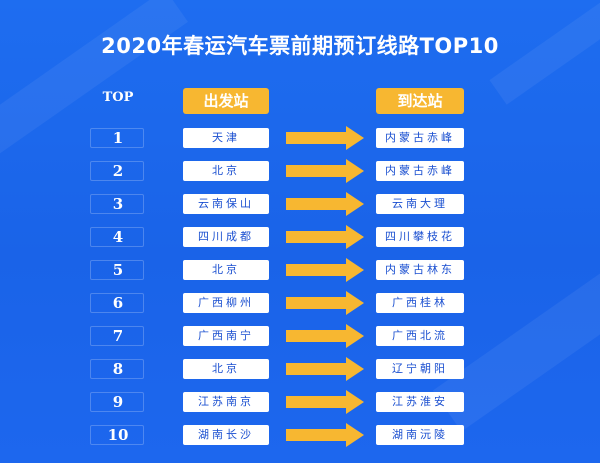 Image resolution: width=600 pixels, height=463 pixels. I want to click on rank-number: 2, so click(118, 171).